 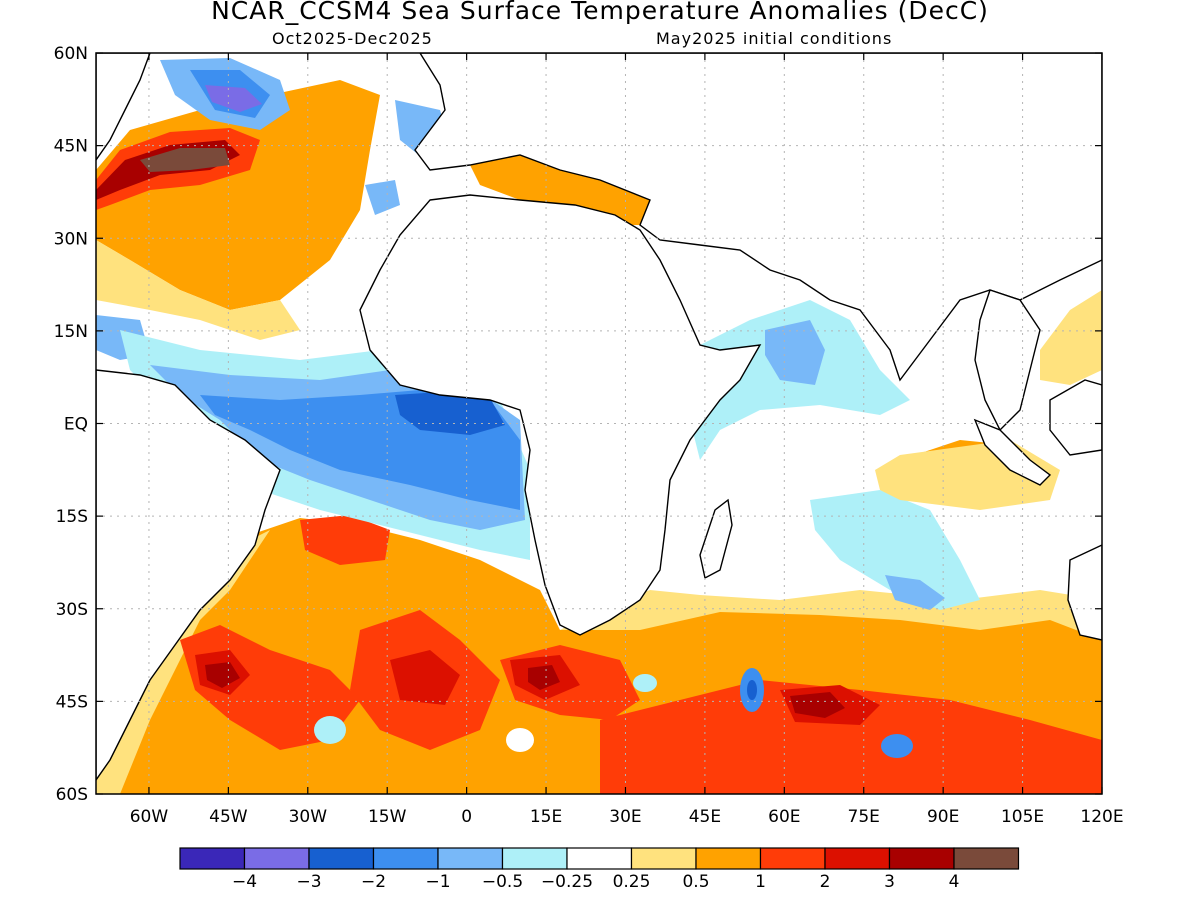 I want to click on colorbar-label: −0.25, so click(x=567, y=882).